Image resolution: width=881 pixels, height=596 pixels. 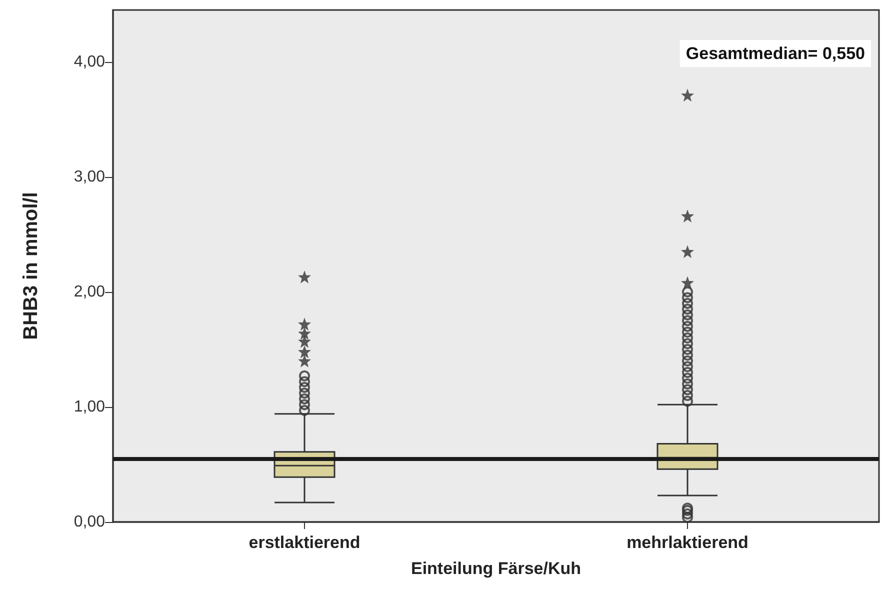 I want to click on y-tick-label: 3,00, so click(x=90, y=177).